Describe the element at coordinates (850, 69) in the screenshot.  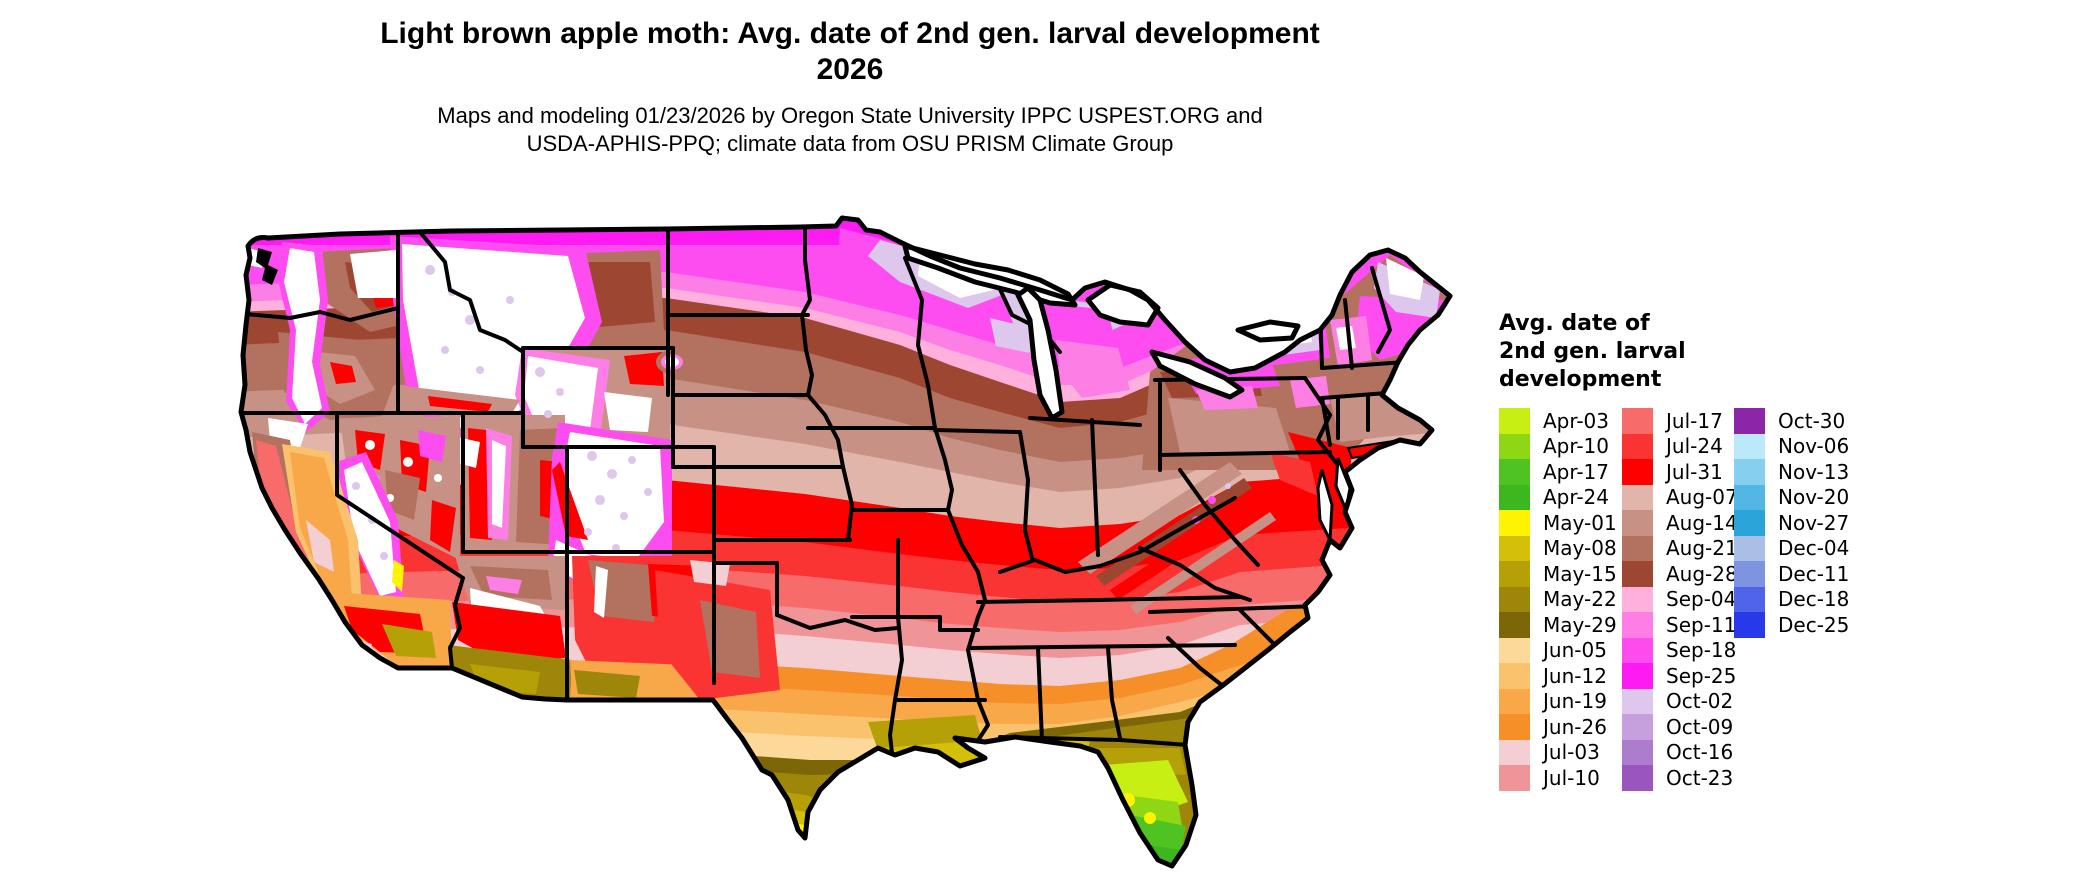
I see `title-line-2: 2026` at that location.